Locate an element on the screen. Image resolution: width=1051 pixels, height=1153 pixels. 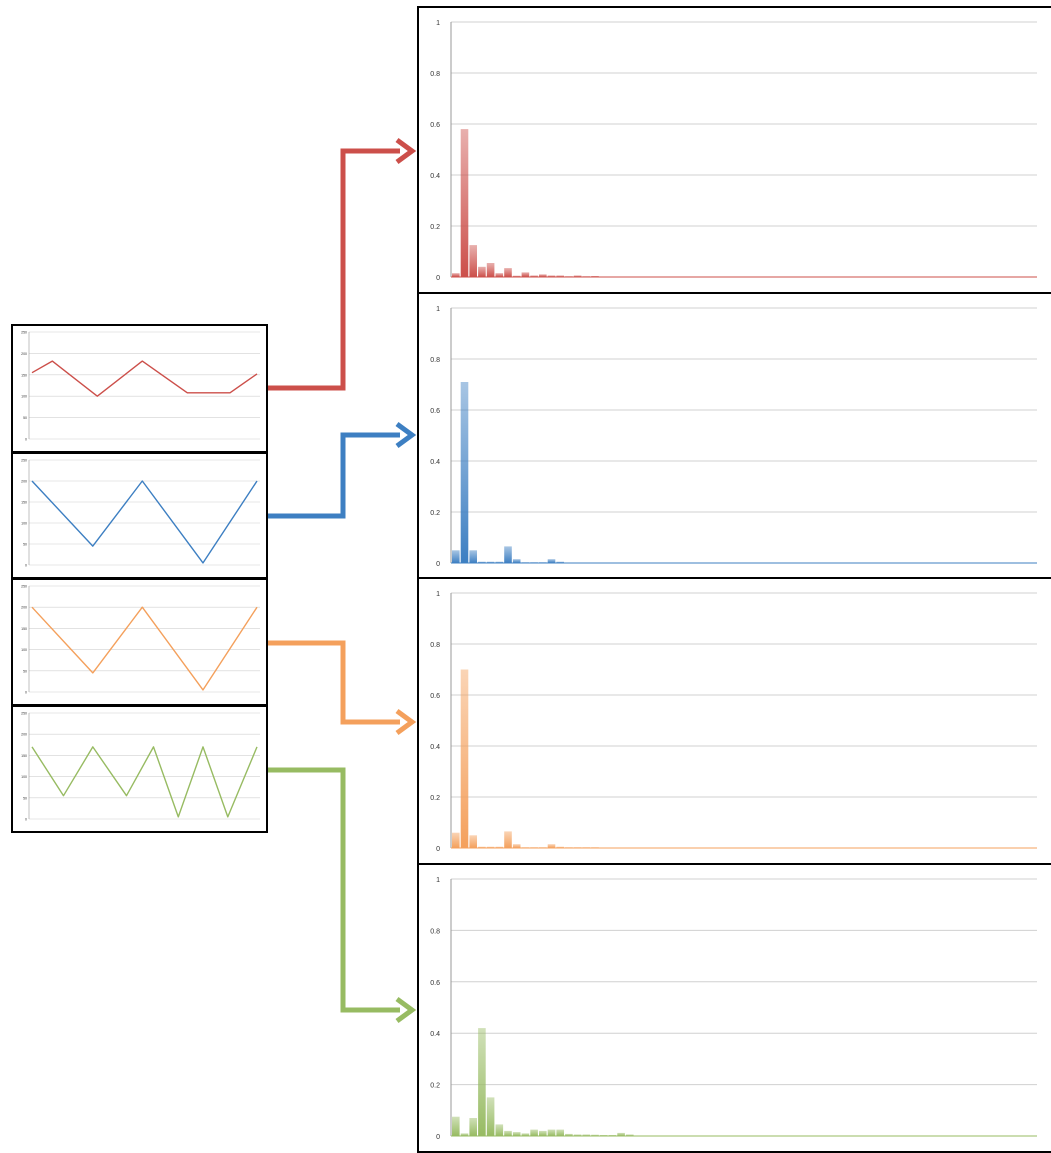
arrow-orange is located at coordinates (342, 688).